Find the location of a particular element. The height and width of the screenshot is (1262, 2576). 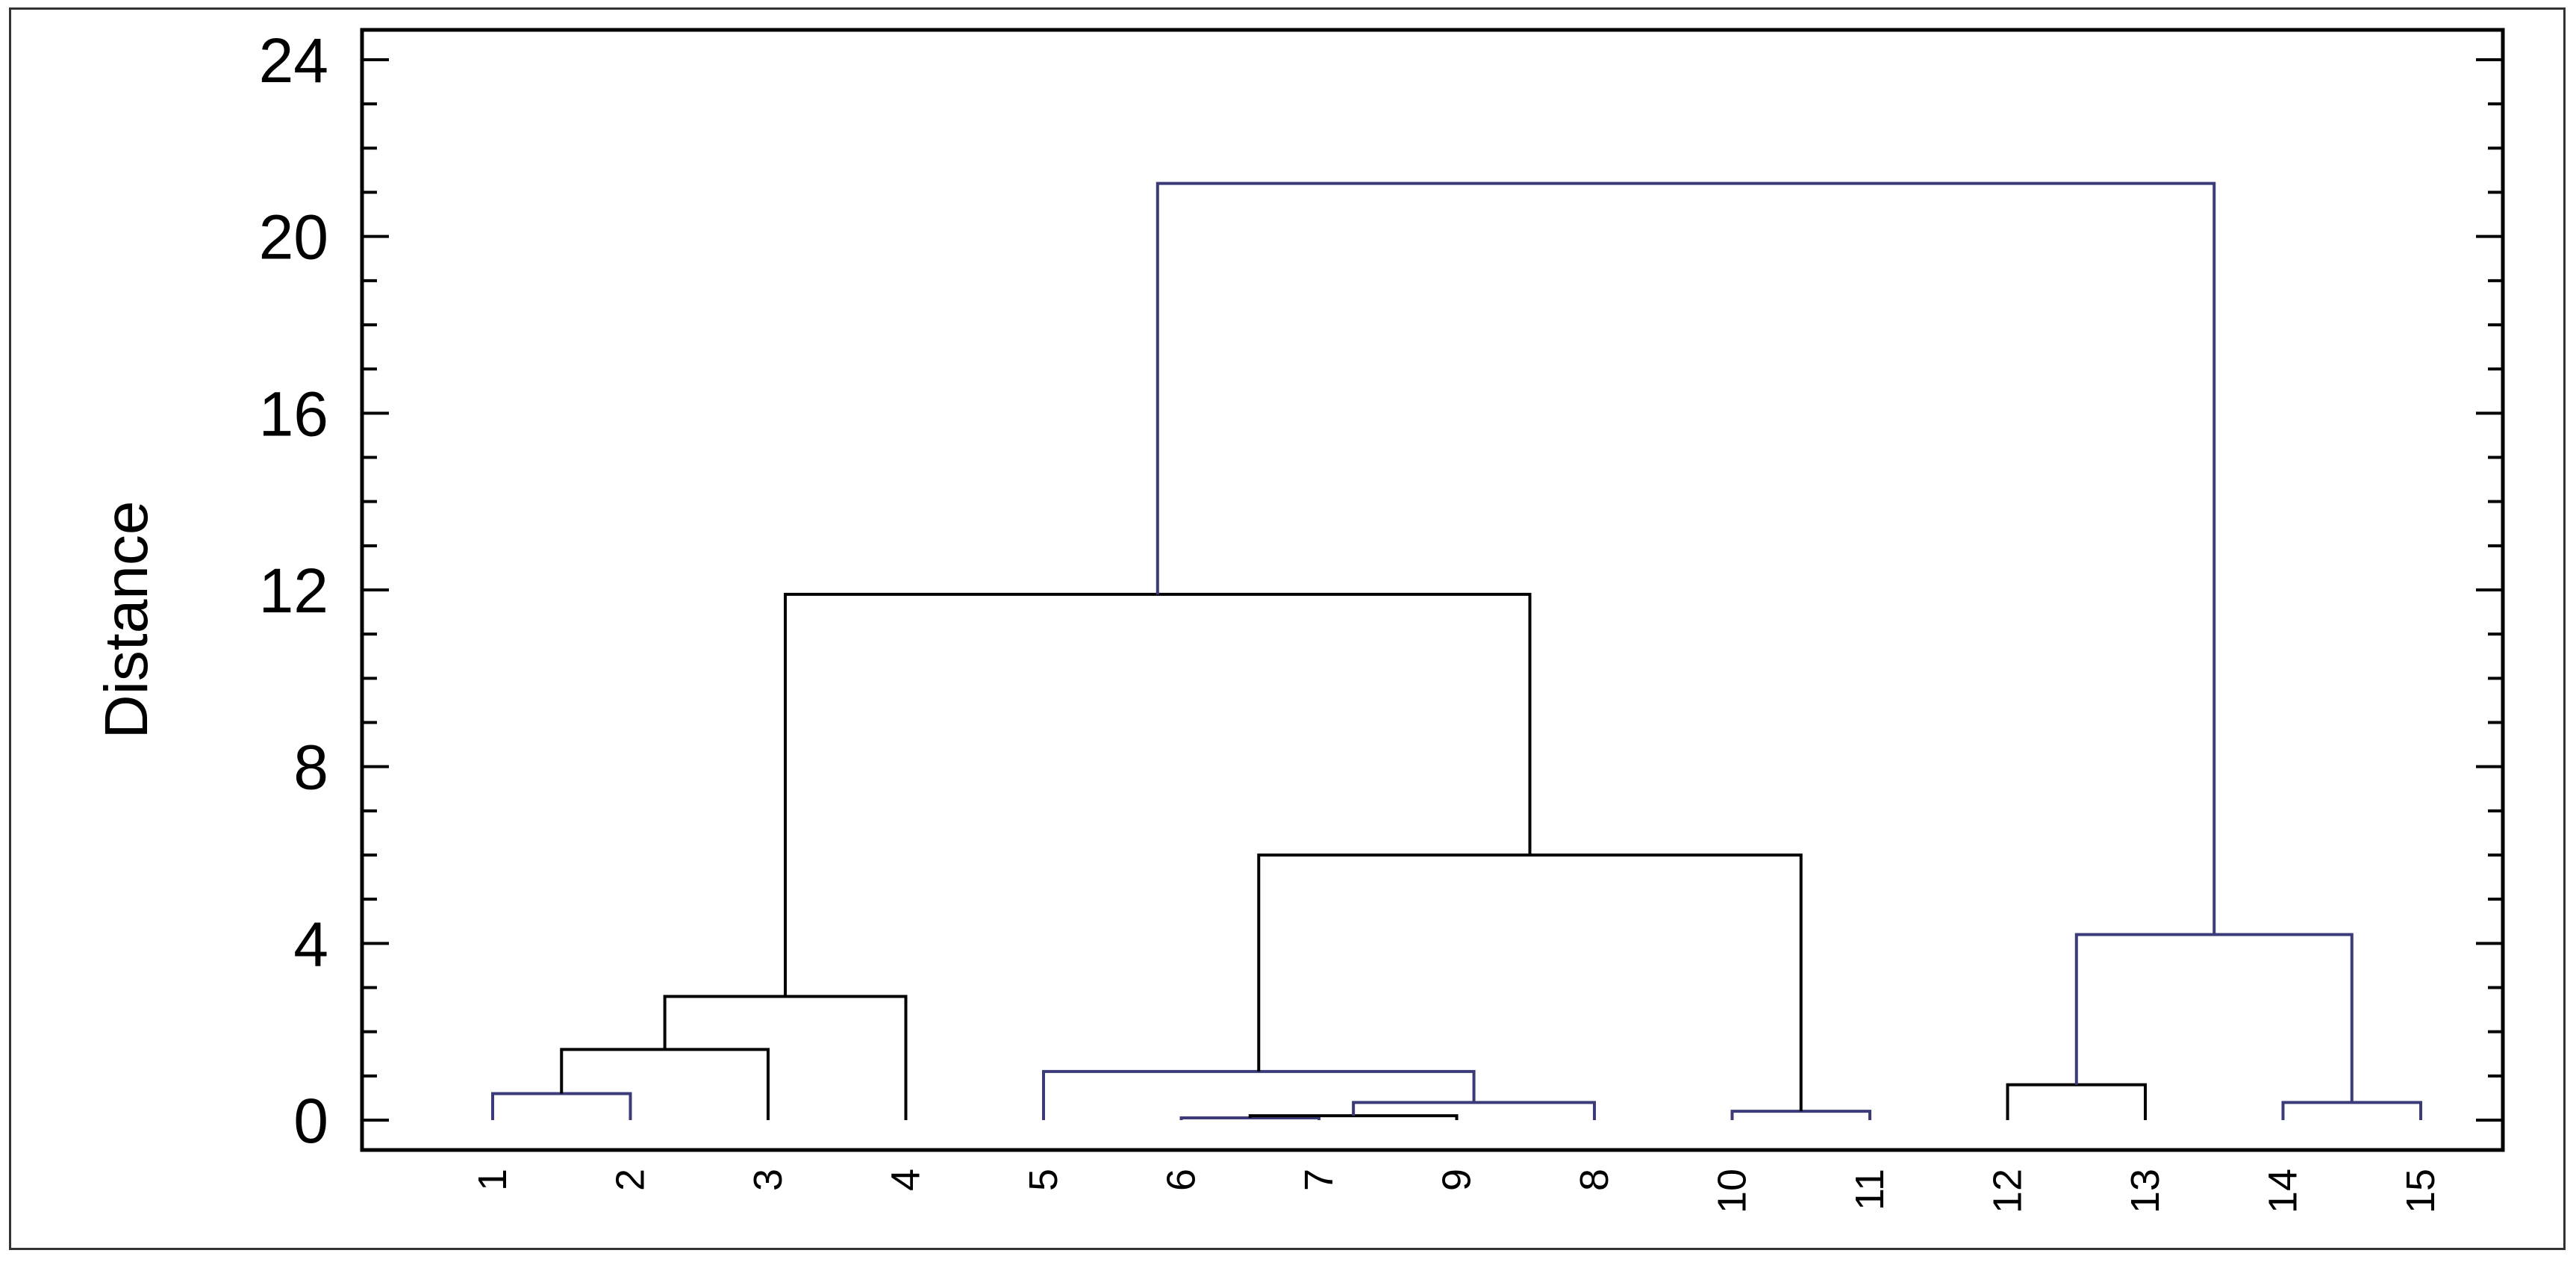

leaf-label: 3 is located at coordinates (768, 1180).